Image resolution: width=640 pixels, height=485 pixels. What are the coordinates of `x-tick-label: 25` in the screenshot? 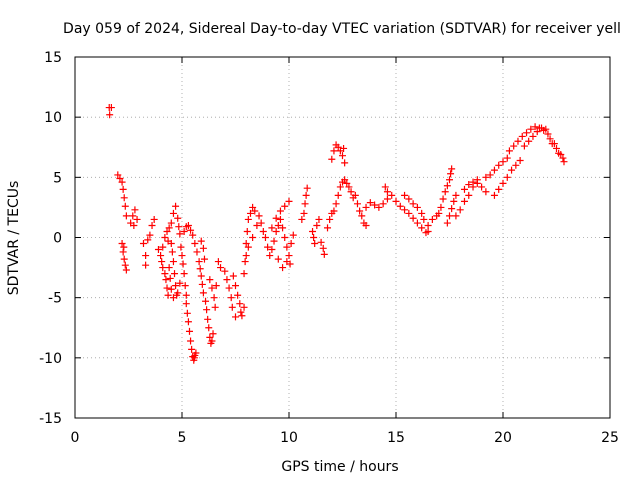 It's located at (610, 438).